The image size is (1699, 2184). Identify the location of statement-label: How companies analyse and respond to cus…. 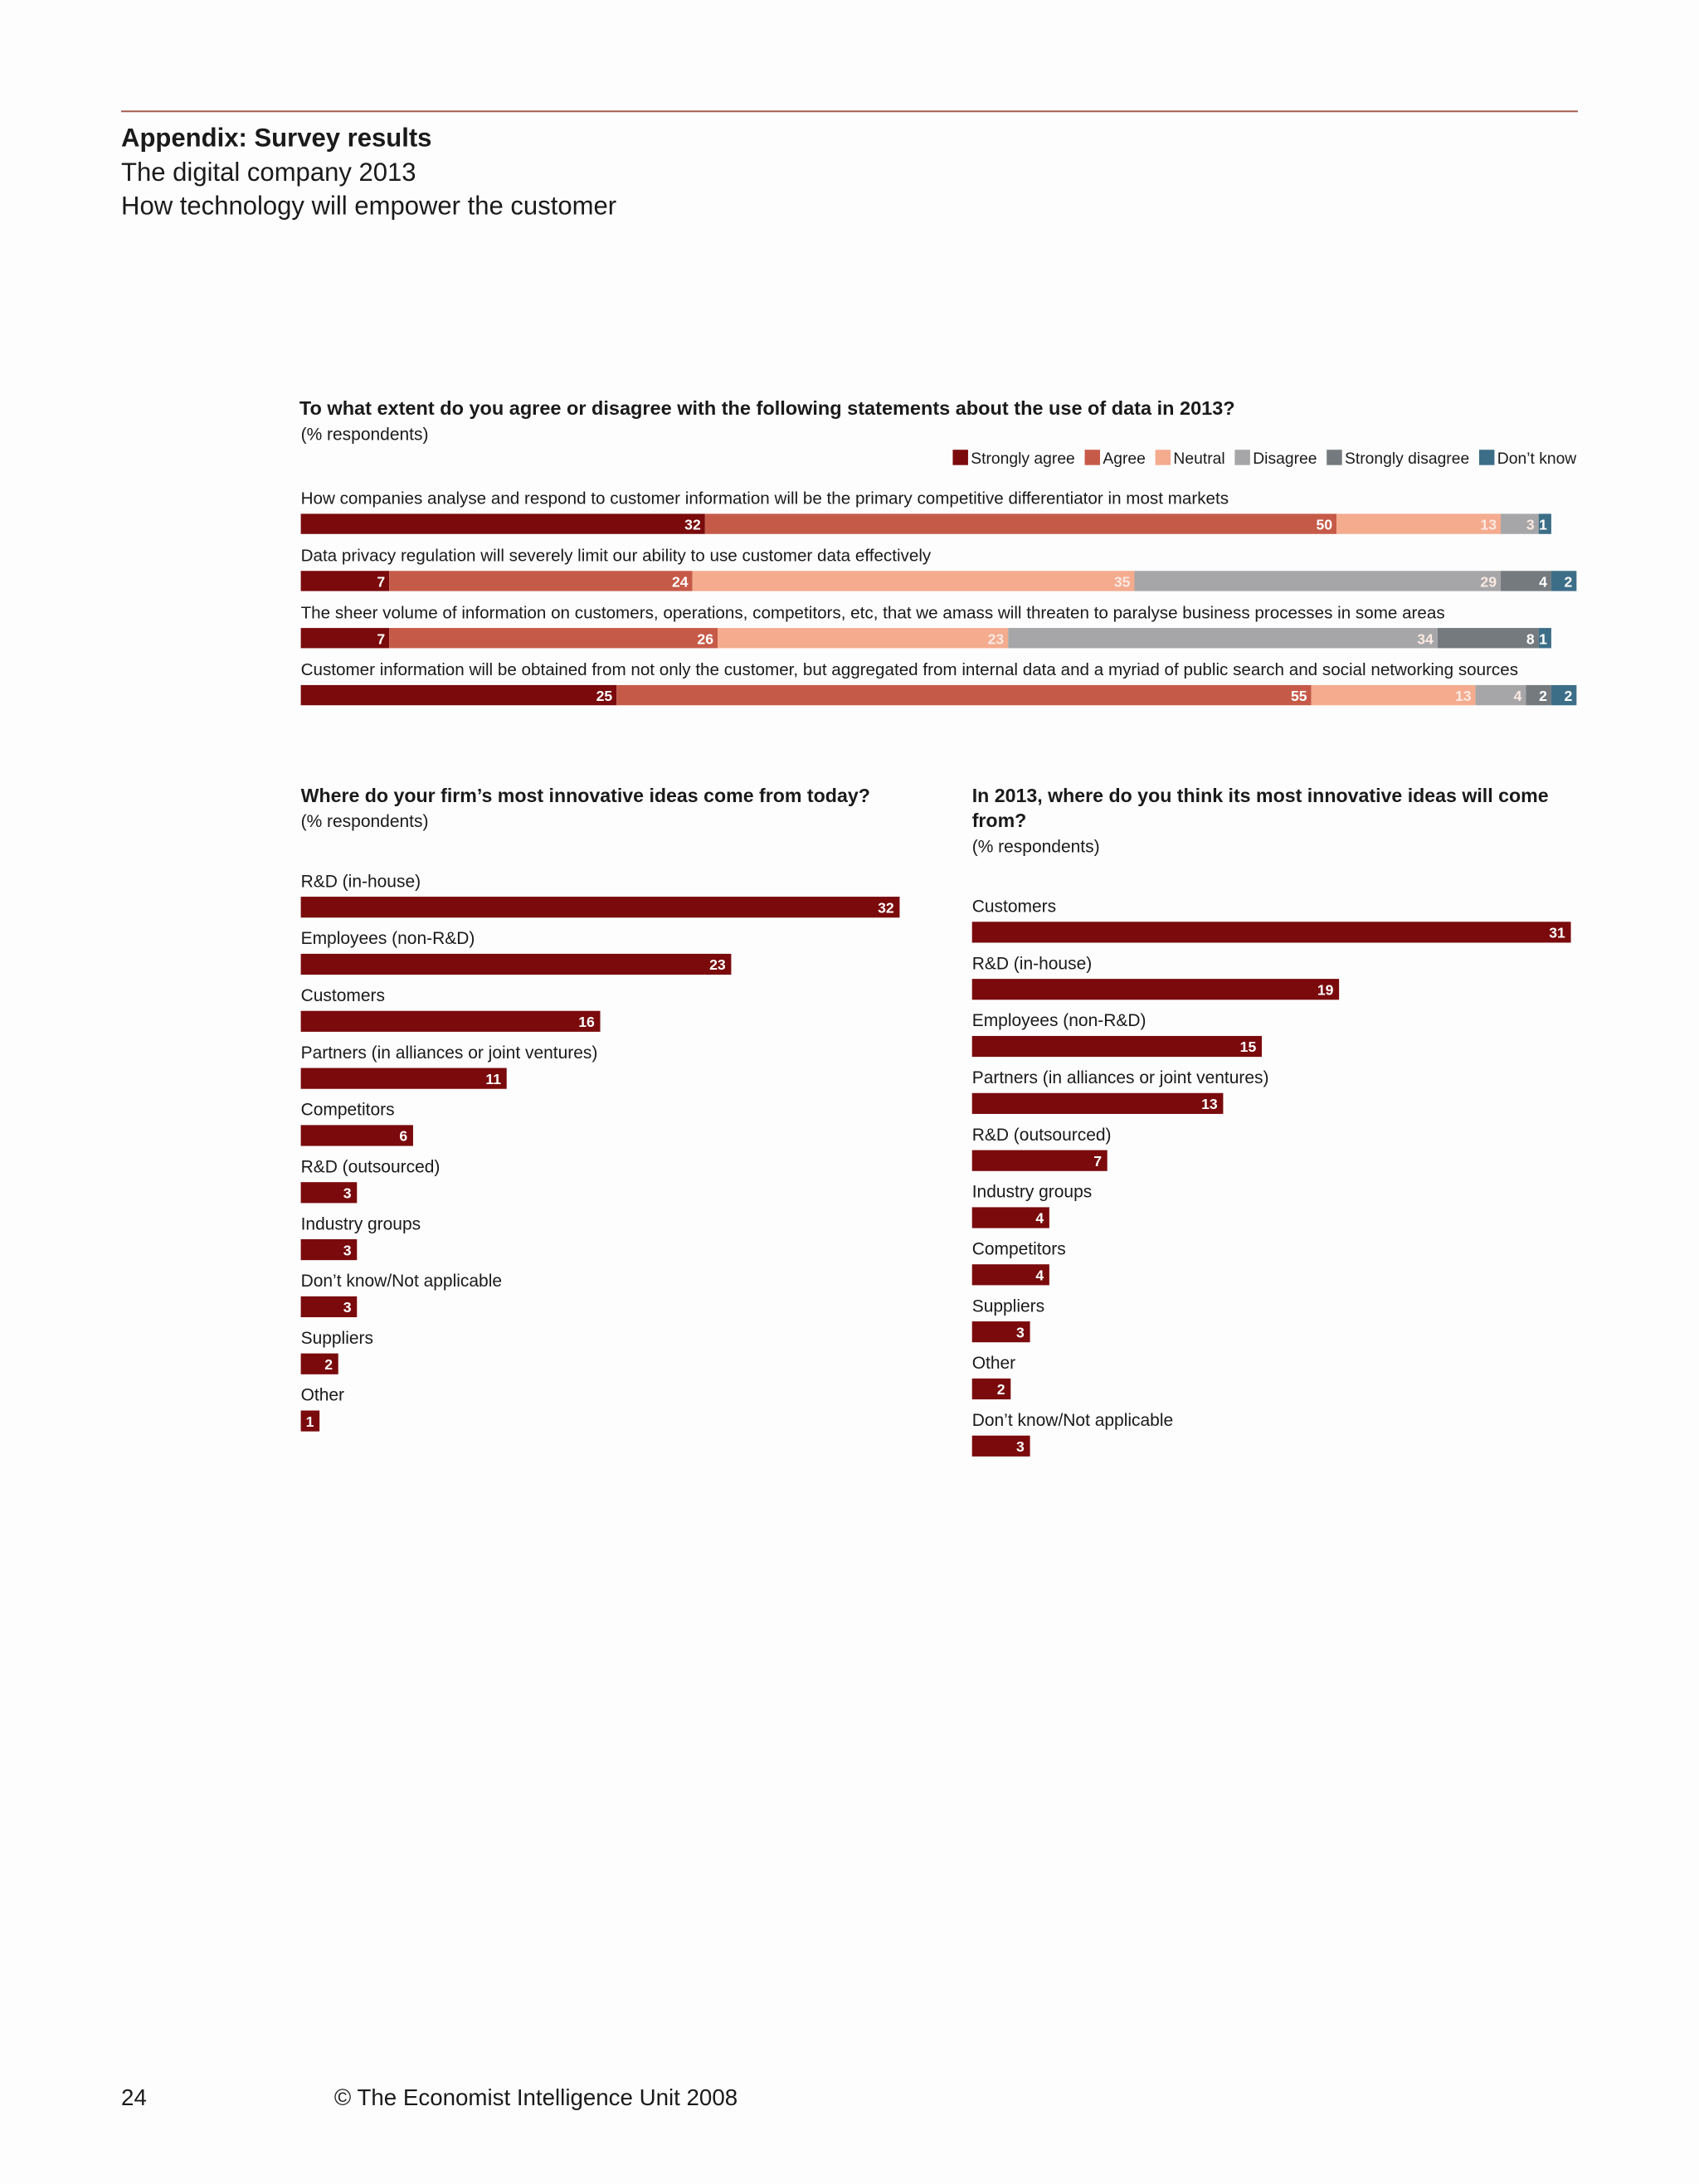
(765, 498).